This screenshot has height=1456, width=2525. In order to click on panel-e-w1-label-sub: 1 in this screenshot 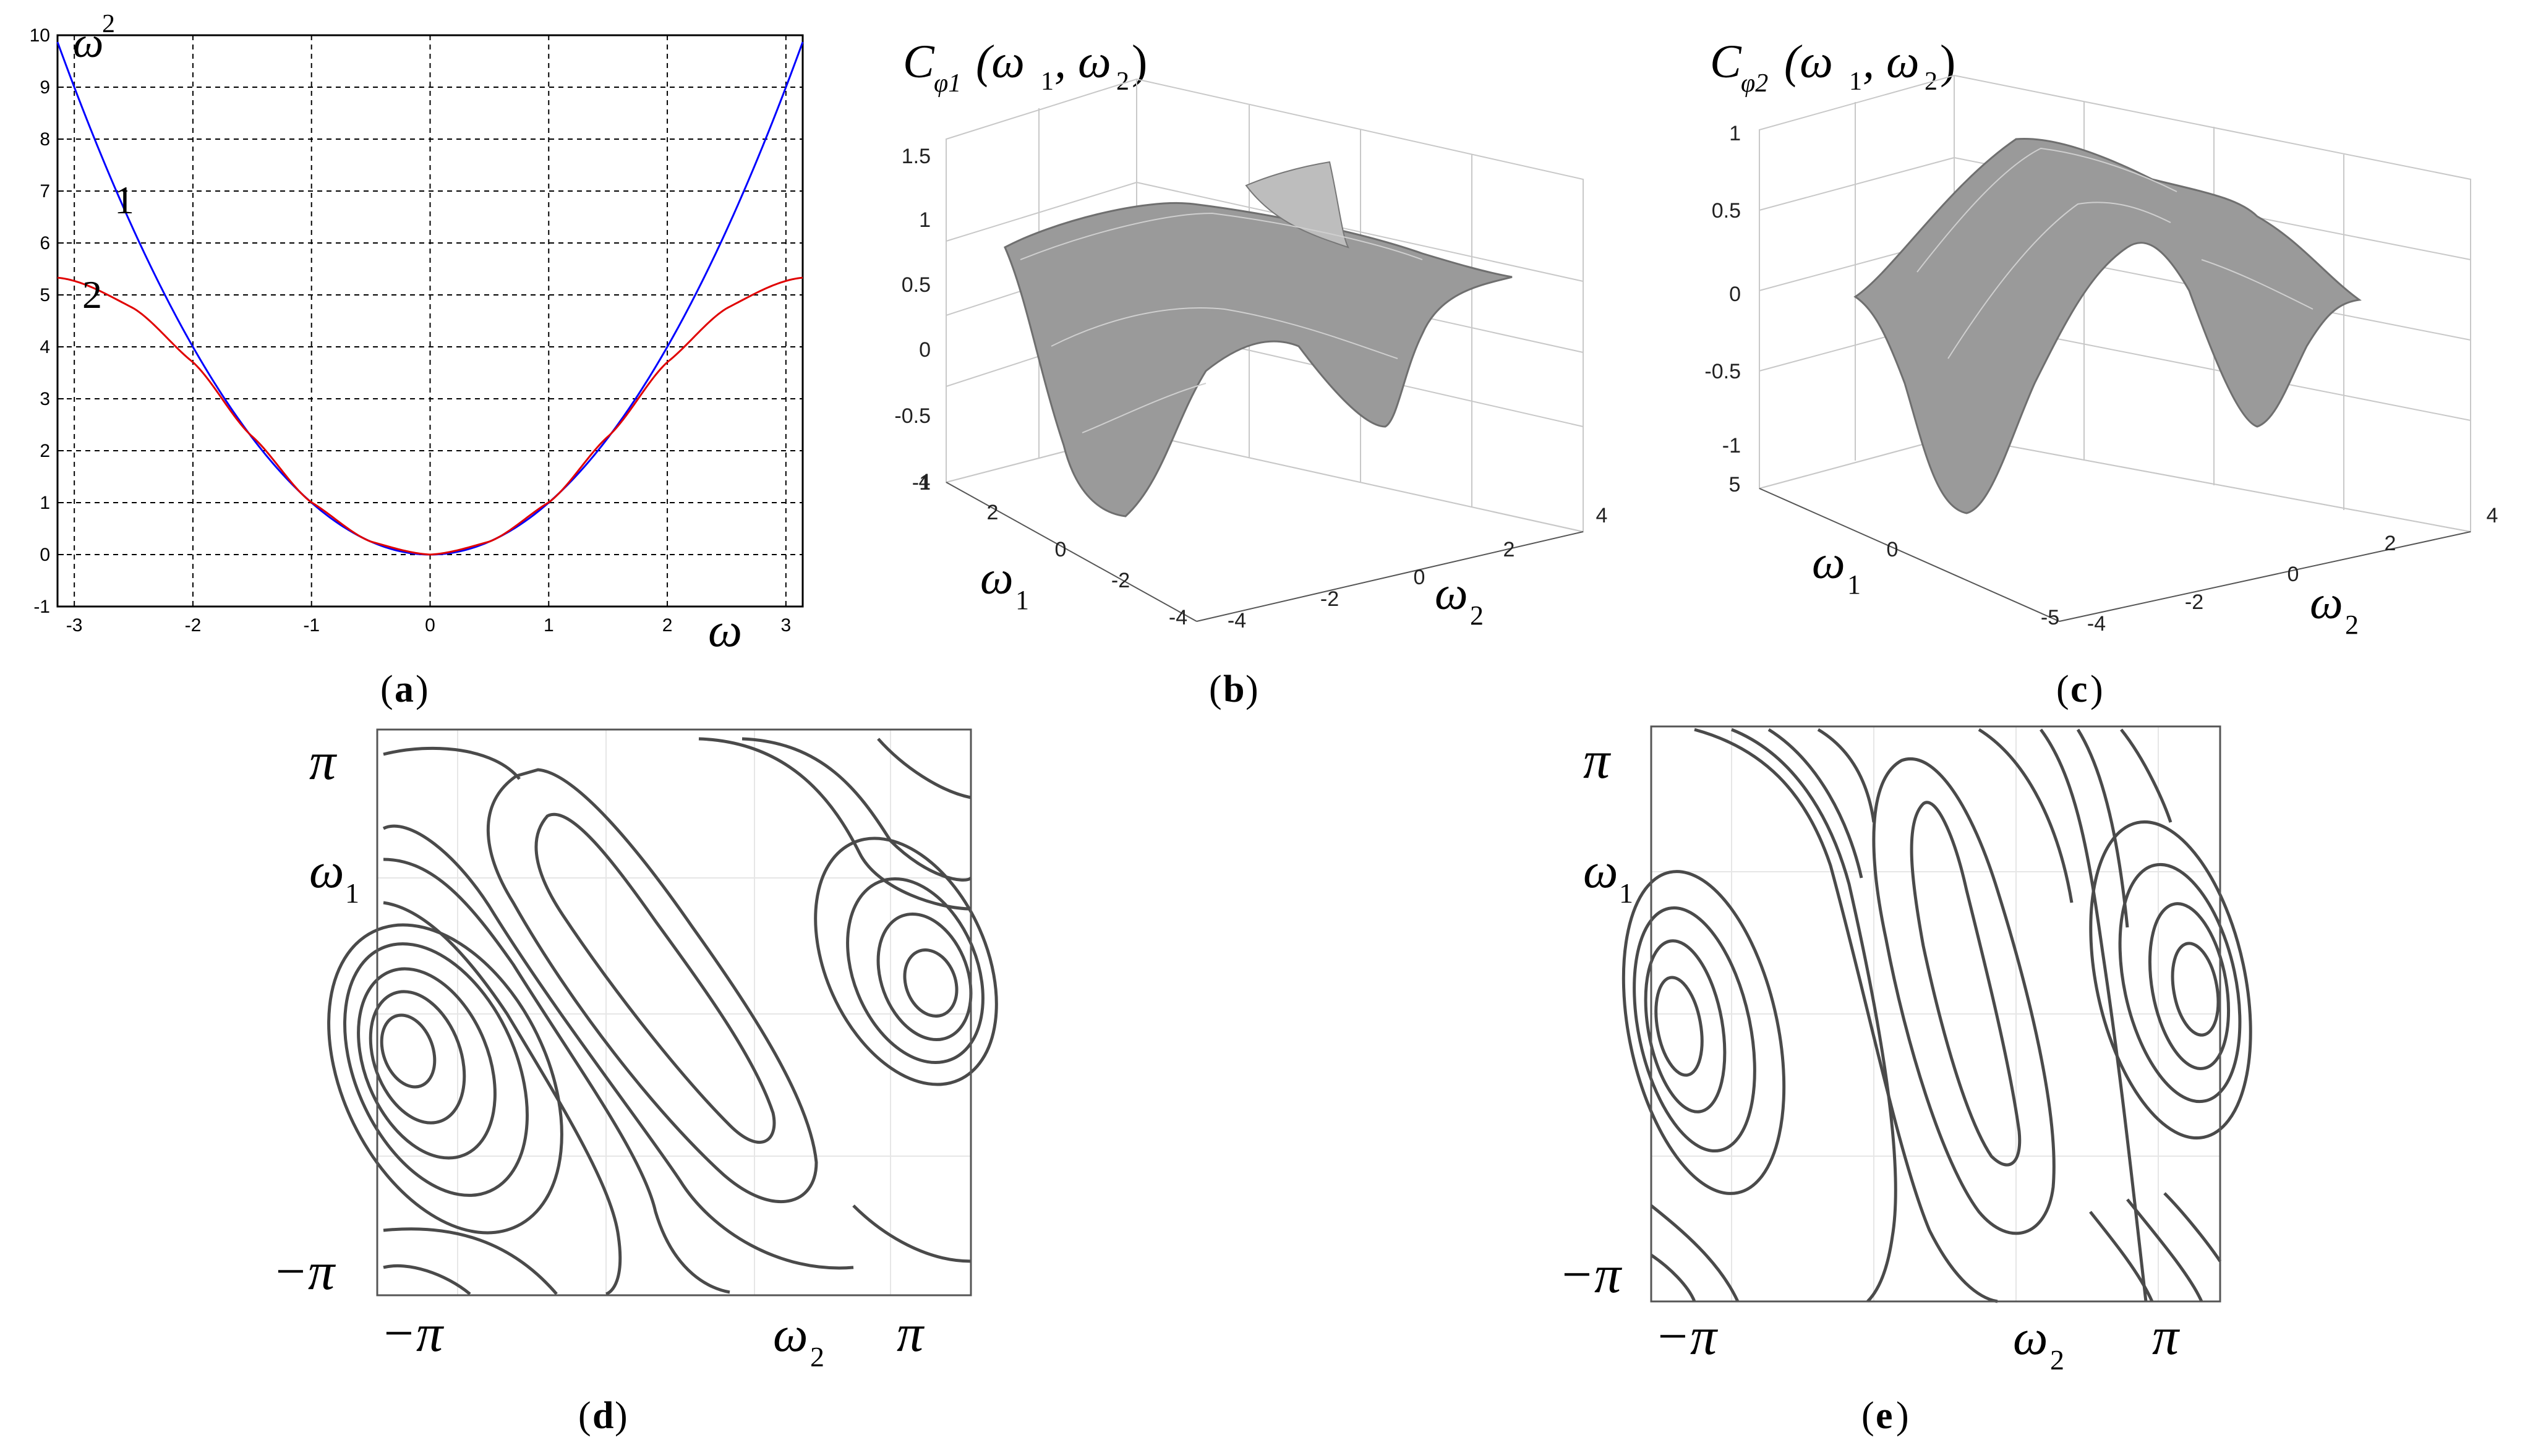, I will do `click(1626, 893)`.